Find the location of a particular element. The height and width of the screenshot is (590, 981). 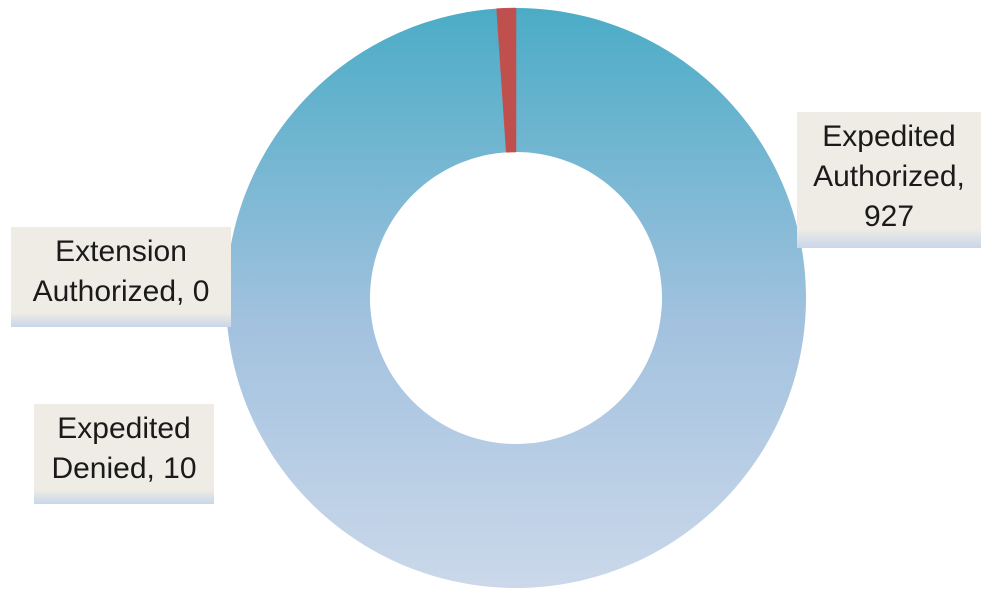

data-label-line: 927 is located at coordinates (889, 216).